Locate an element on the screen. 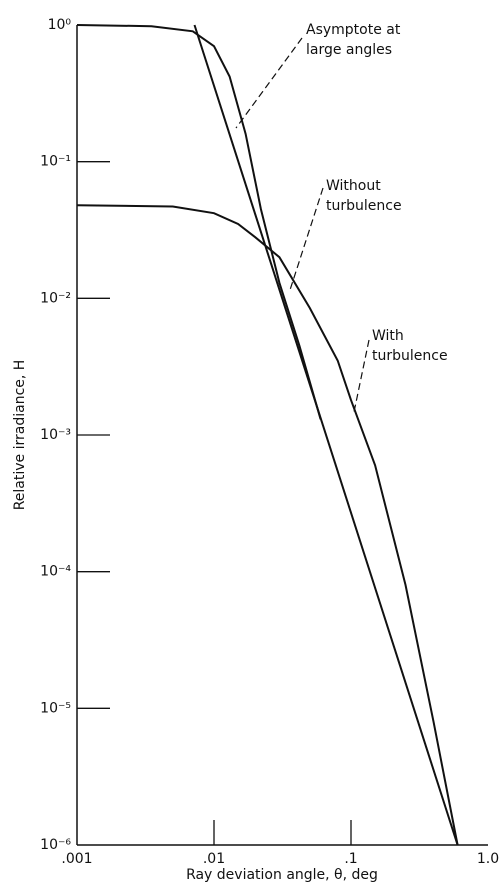  annotation: With is located at coordinates (388, 336).